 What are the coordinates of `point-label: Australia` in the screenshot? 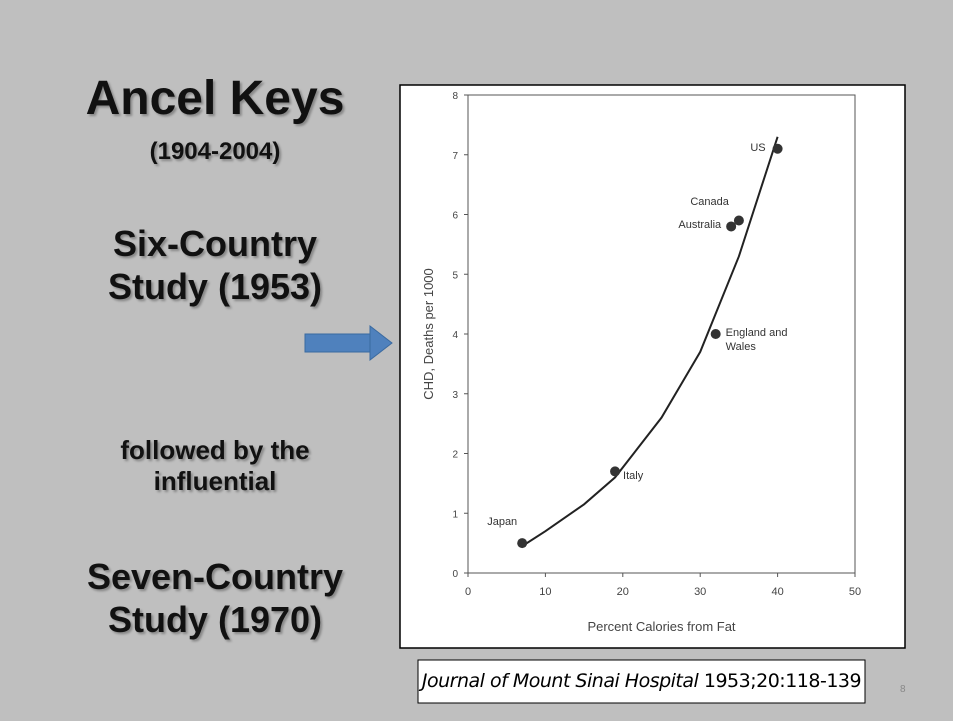 It's located at (700, 225).